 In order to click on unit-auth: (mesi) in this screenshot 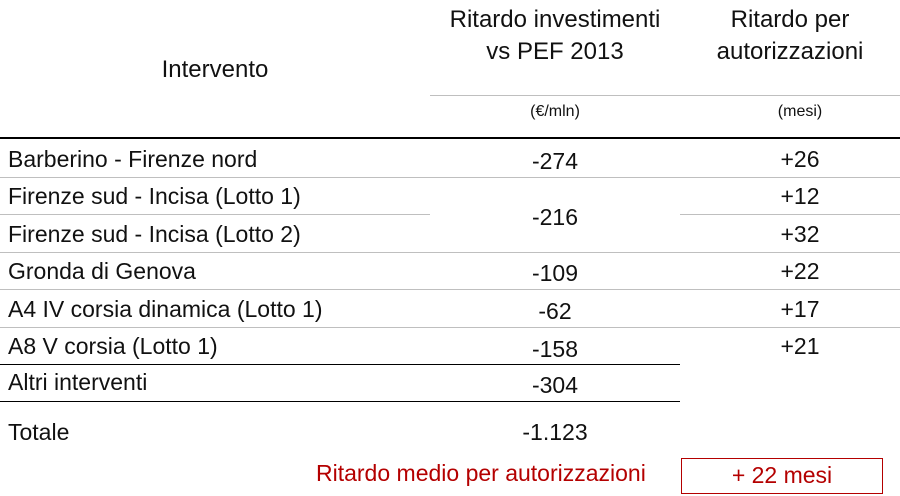, I will do `click(800, 111)`.